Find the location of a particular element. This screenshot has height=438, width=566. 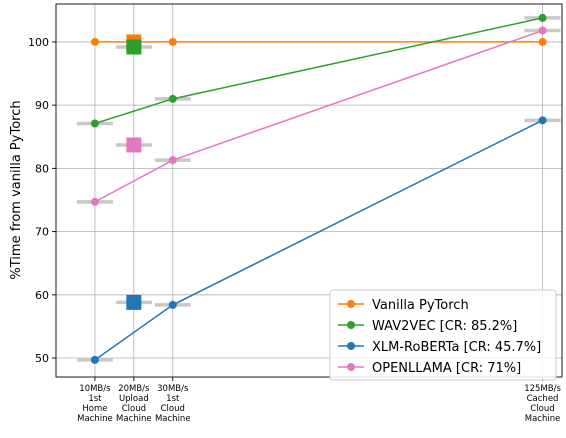

x-tick-label-line: 125MB/s is located at coordinates (542, 389).